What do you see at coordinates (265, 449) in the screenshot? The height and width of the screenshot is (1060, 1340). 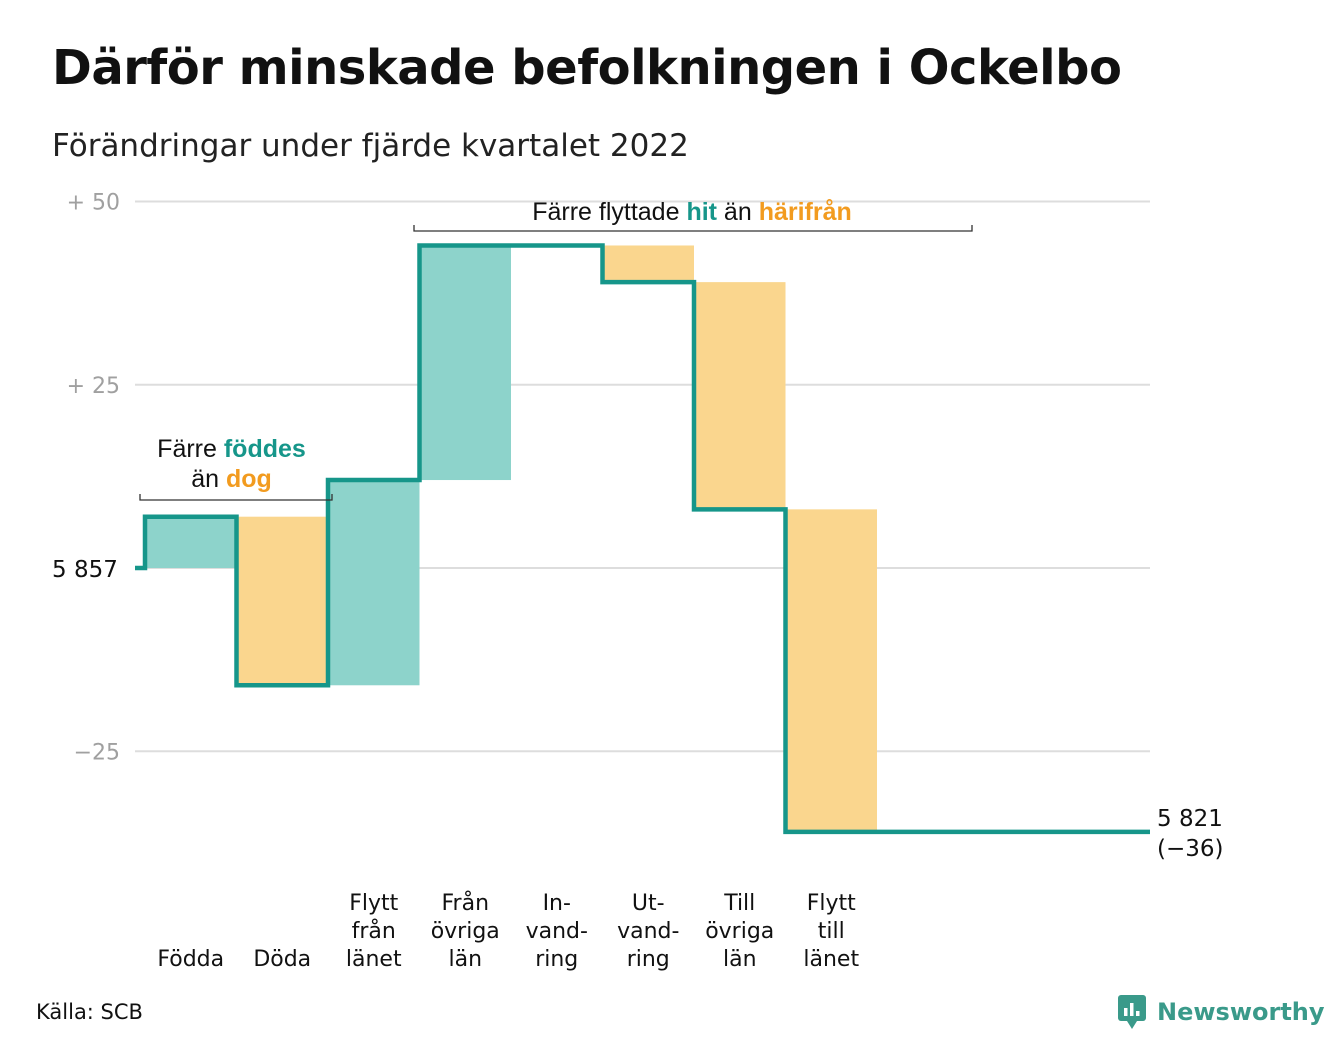 I see `annotation-text-part: föddes` at bounding box center [265, 449].